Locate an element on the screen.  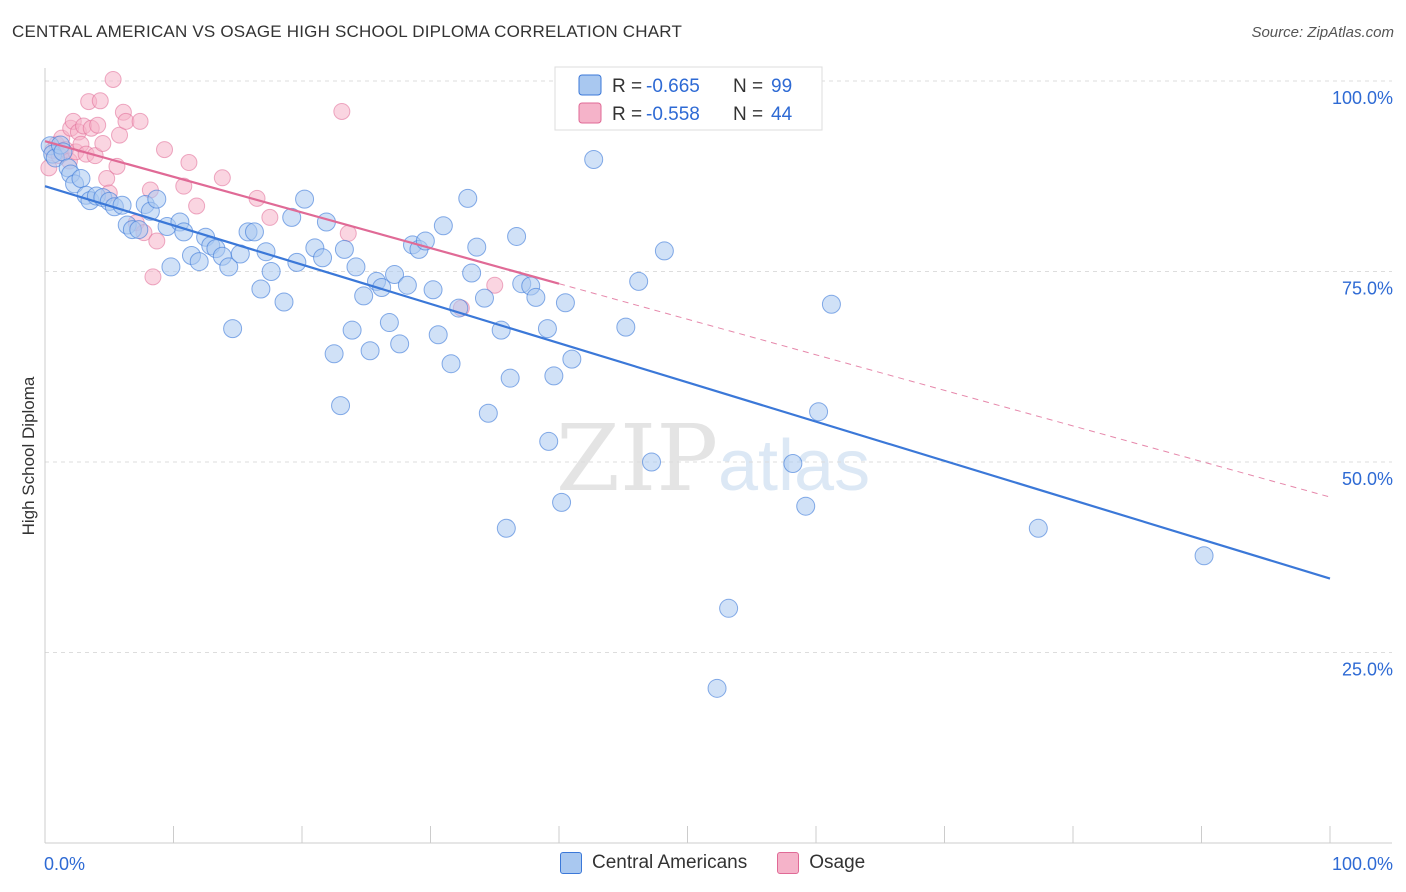
legend-n-value-1: 99 is located at coordinates (781, 86).